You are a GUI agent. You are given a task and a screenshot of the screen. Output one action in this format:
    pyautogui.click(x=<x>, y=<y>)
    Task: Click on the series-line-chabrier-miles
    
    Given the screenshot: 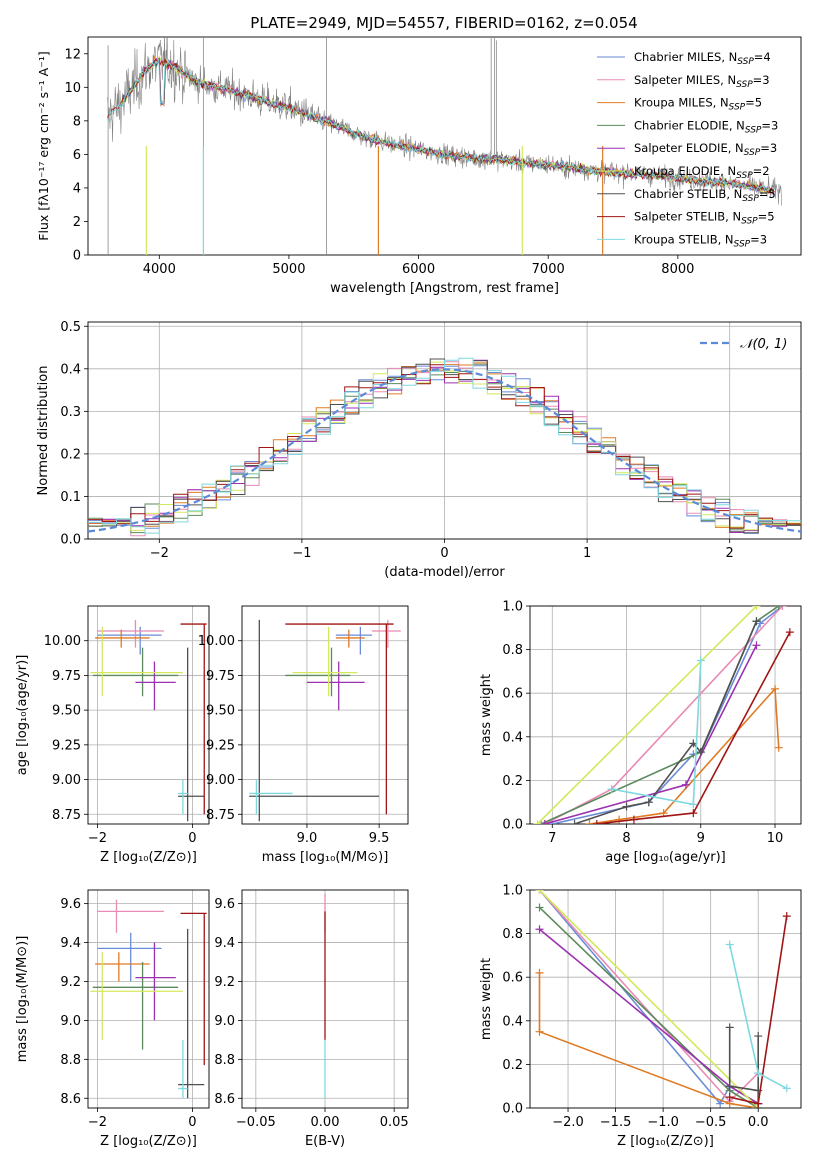 What is the action you would take?
    pyautogui.click(x=667, y=715)
    